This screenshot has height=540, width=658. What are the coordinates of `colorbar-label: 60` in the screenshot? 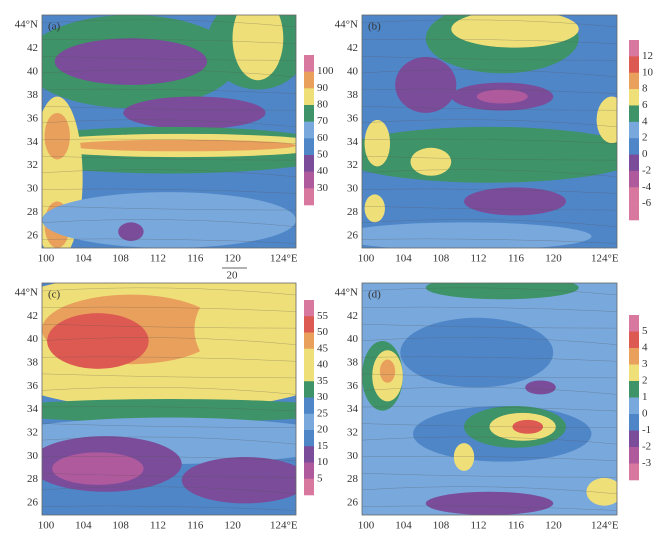 It's located at (323, 138).